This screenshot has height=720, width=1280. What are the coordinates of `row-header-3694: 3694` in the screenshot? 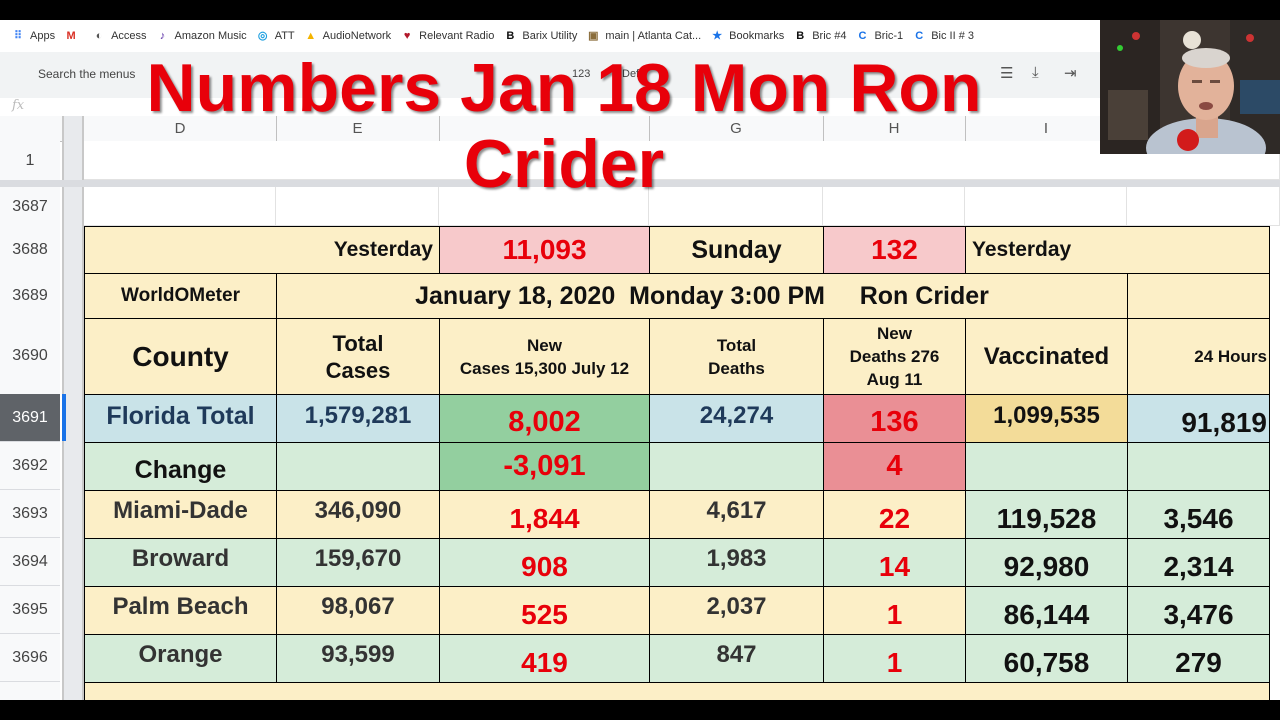 It's located at (30, 562).